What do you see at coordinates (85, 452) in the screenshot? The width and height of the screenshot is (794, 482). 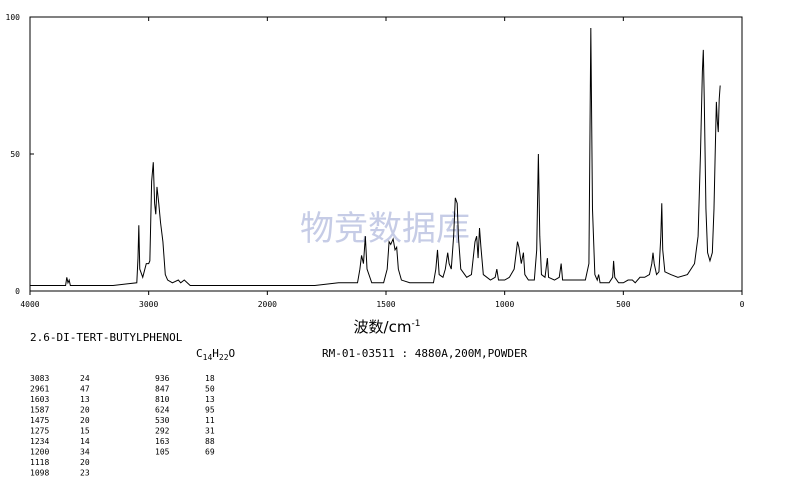 I see `peak-intensity: 34` at bounding box center [85, 452].